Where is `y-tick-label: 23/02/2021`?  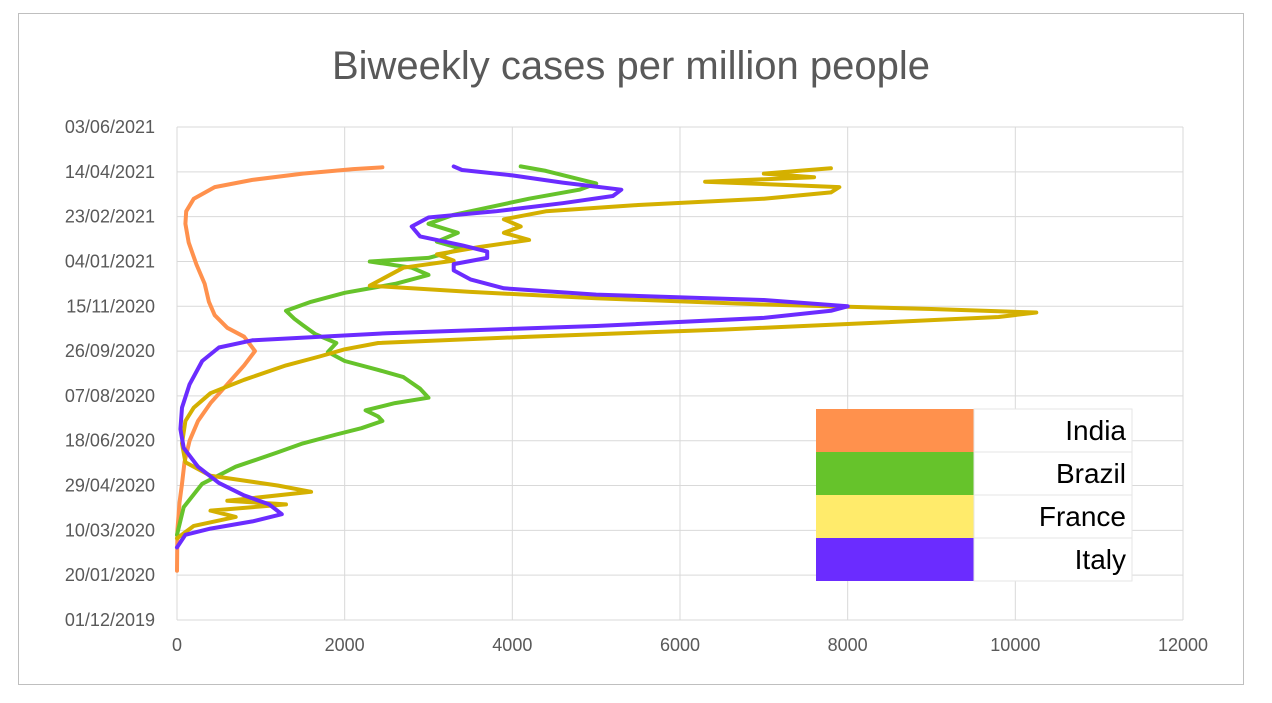
y-tick-label: 23/02/2021 is located at coordinates (110, 217).